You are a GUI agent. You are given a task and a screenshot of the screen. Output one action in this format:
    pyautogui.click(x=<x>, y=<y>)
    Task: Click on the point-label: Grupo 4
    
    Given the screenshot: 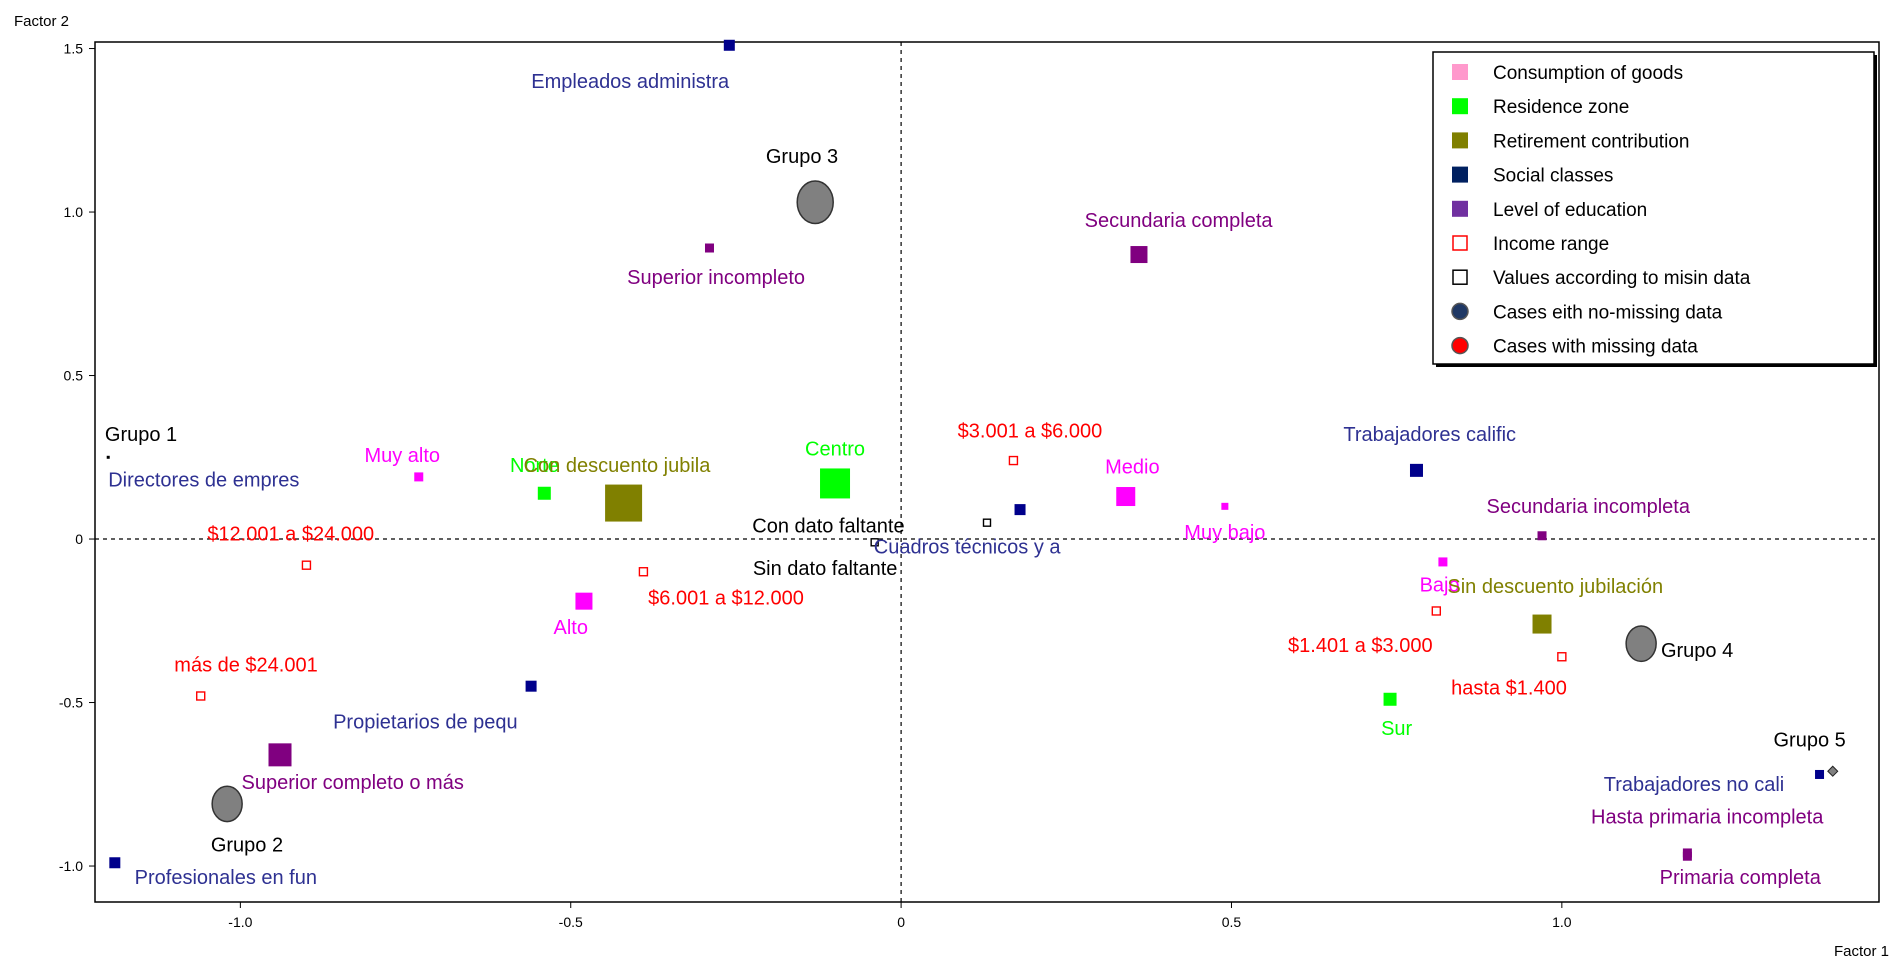 What is the action you would take?
    pyautogui.click(x=1697, y=651)
    